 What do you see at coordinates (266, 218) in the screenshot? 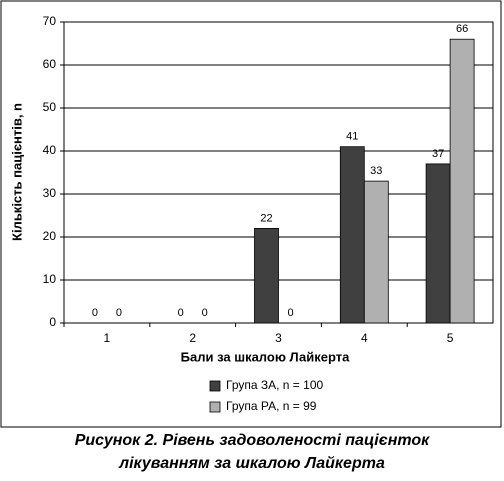
I see `data-label: 22` at bounding box center [266, 218].